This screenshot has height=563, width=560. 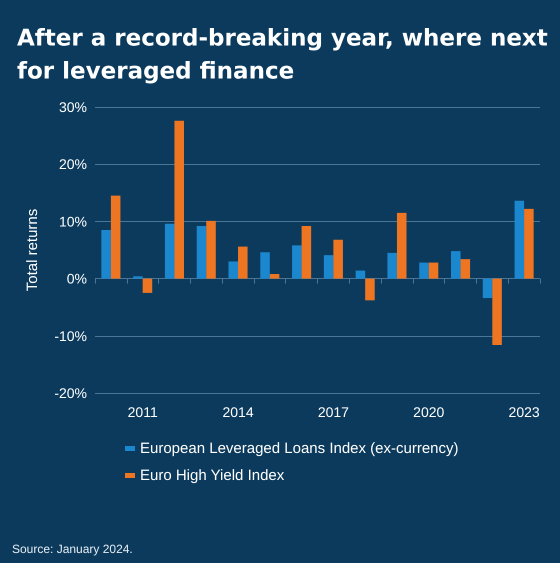 What do you see at coordinates (76, 278) in the screenshot?
I see `y-tick-label: 0%` at bounding box center [76, 278].